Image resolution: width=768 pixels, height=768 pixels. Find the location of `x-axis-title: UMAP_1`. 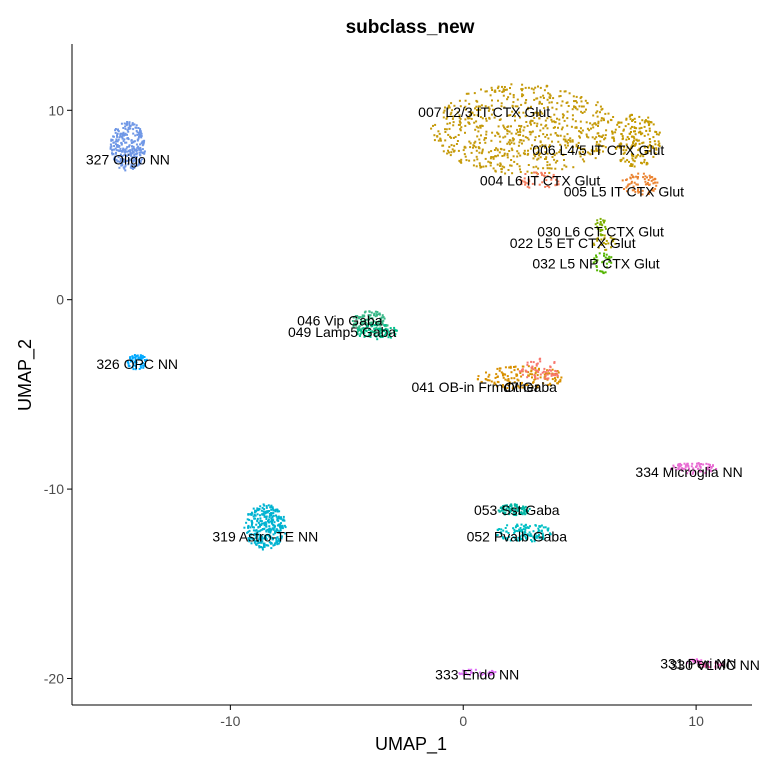

x-axis-title: UMAP_1 is located at coordinates (411, 744).